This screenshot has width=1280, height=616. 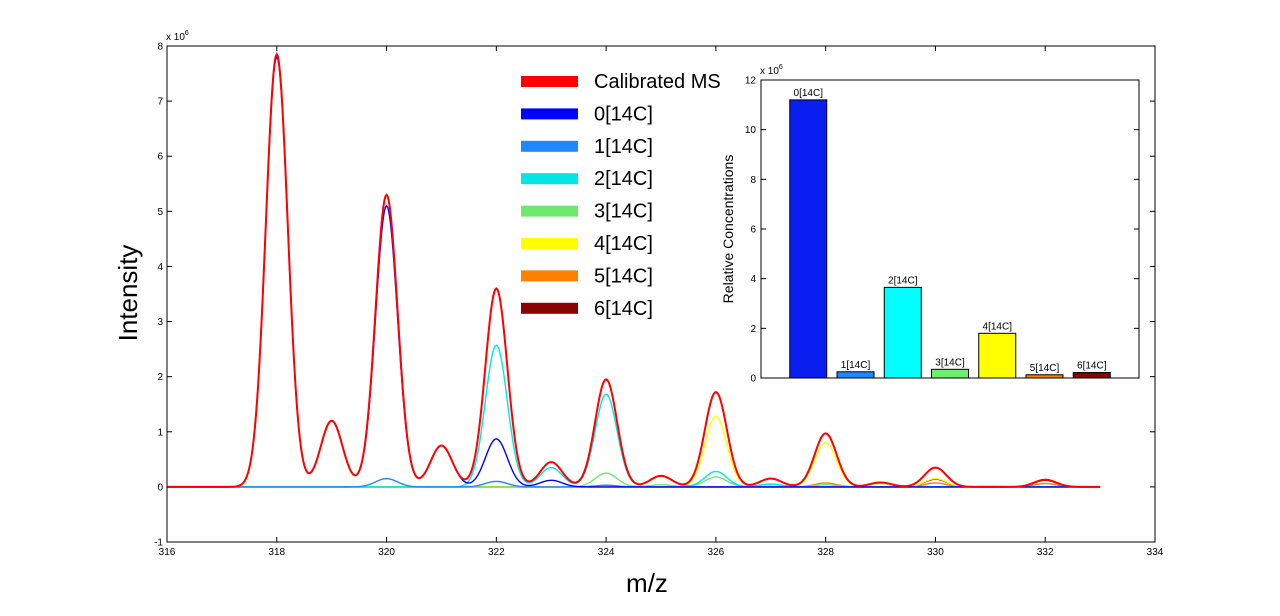 I want to click on x-tick-label: 326, so click(x=716, y=552).